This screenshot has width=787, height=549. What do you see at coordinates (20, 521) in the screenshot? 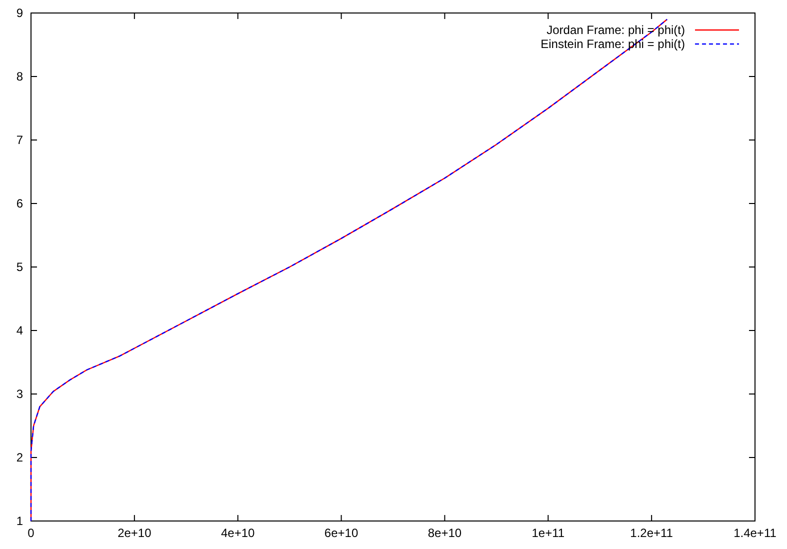
I see `y-tick-label: 1` at bounding box center [20, 521].